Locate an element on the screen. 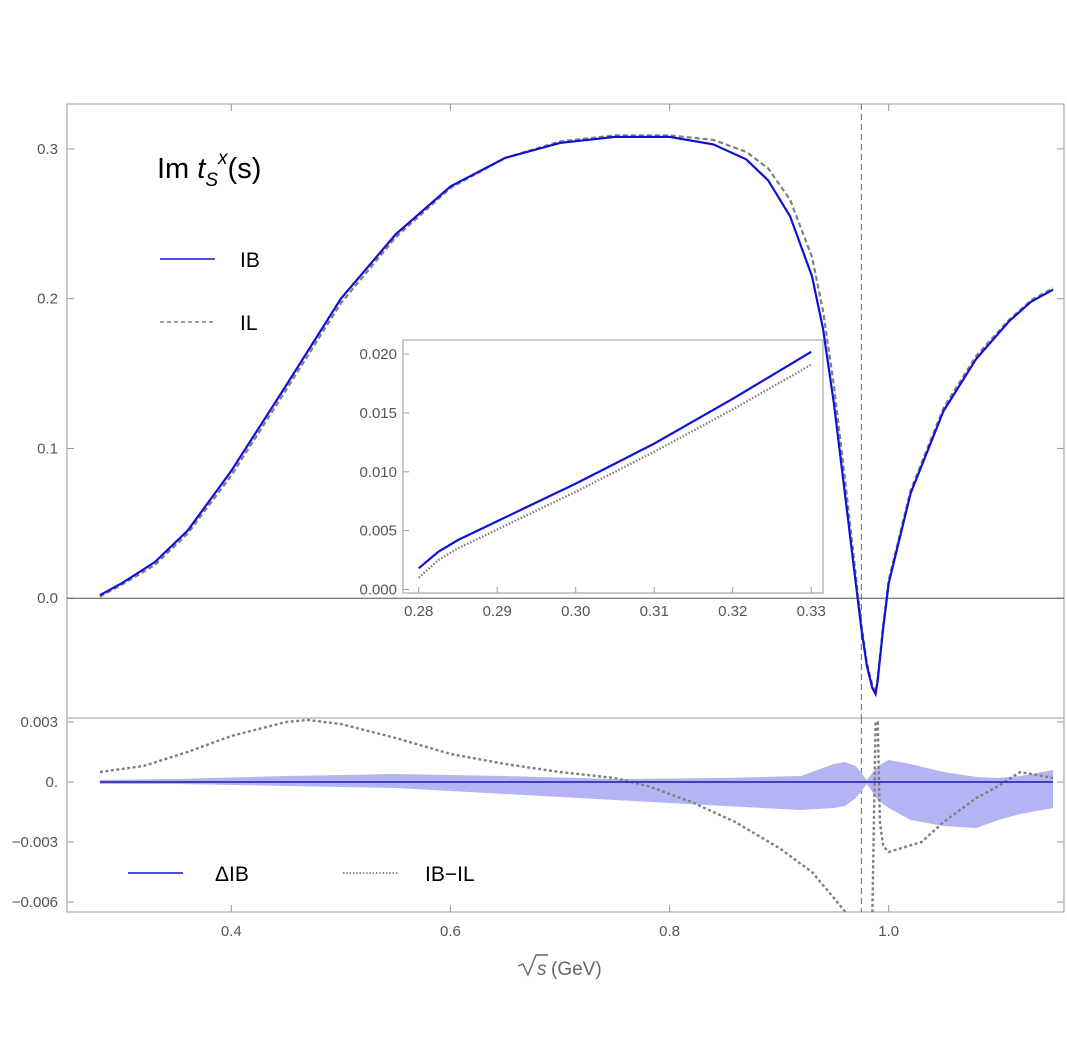  inset-xtick-label-2: 0.30 is located at coordinates (575, 611).